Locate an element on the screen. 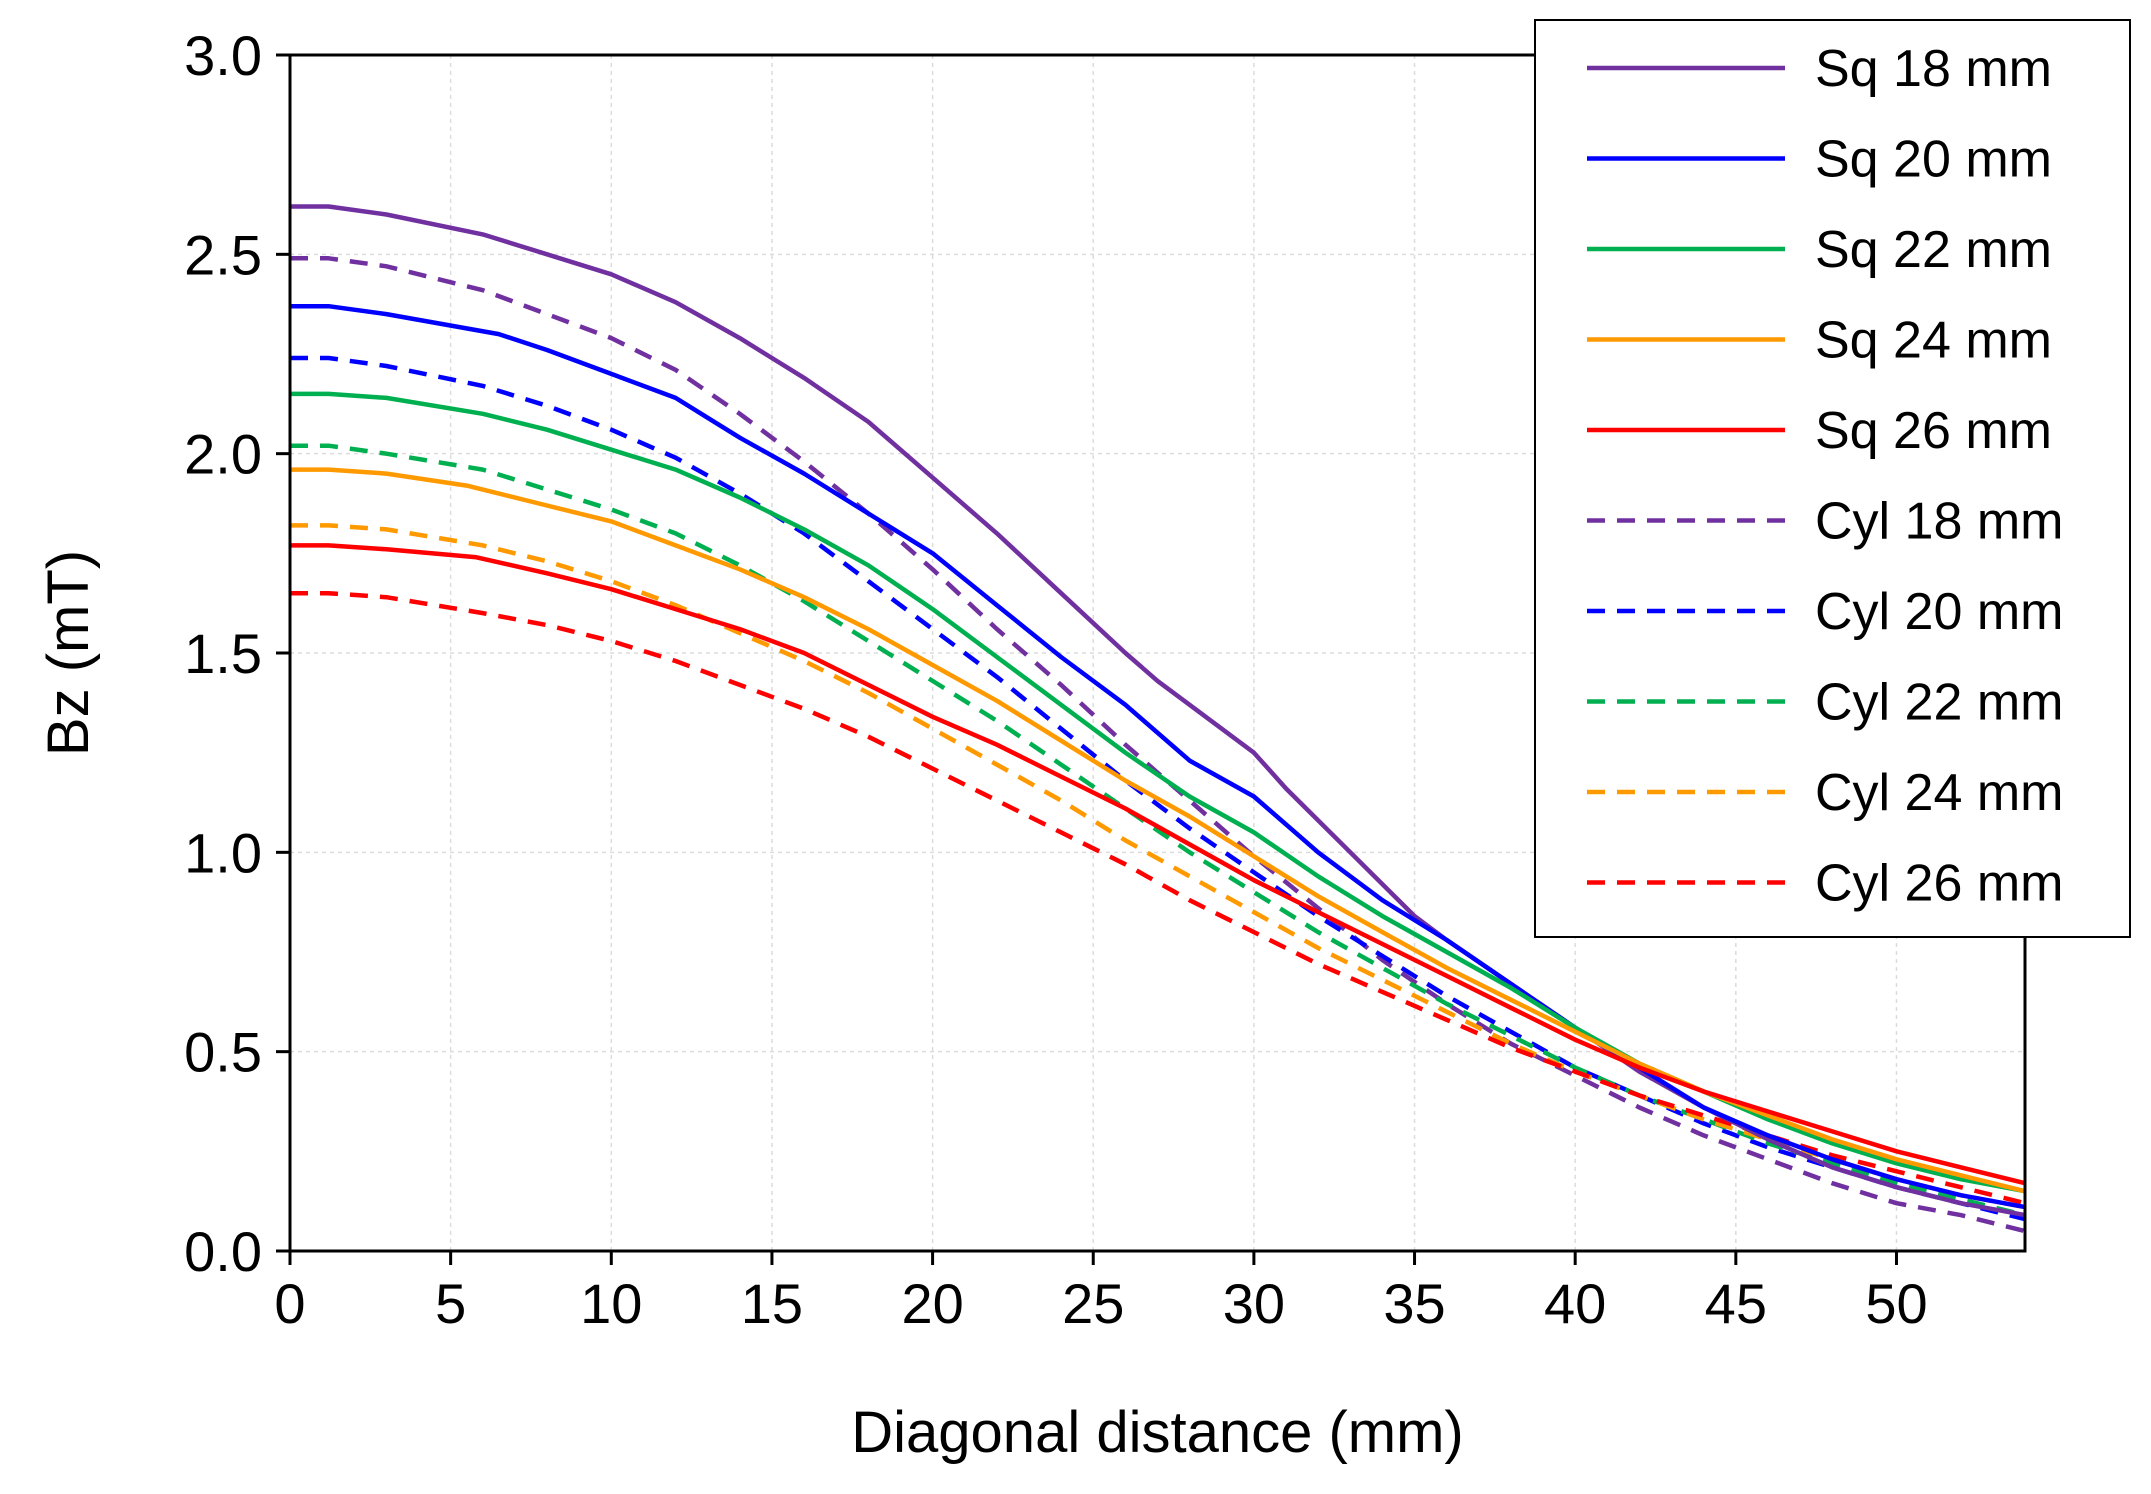 The width and height of the screenshot is (2151, 1494). legend-label: Cyl 26 mm is located at coordinates (1939, 884).